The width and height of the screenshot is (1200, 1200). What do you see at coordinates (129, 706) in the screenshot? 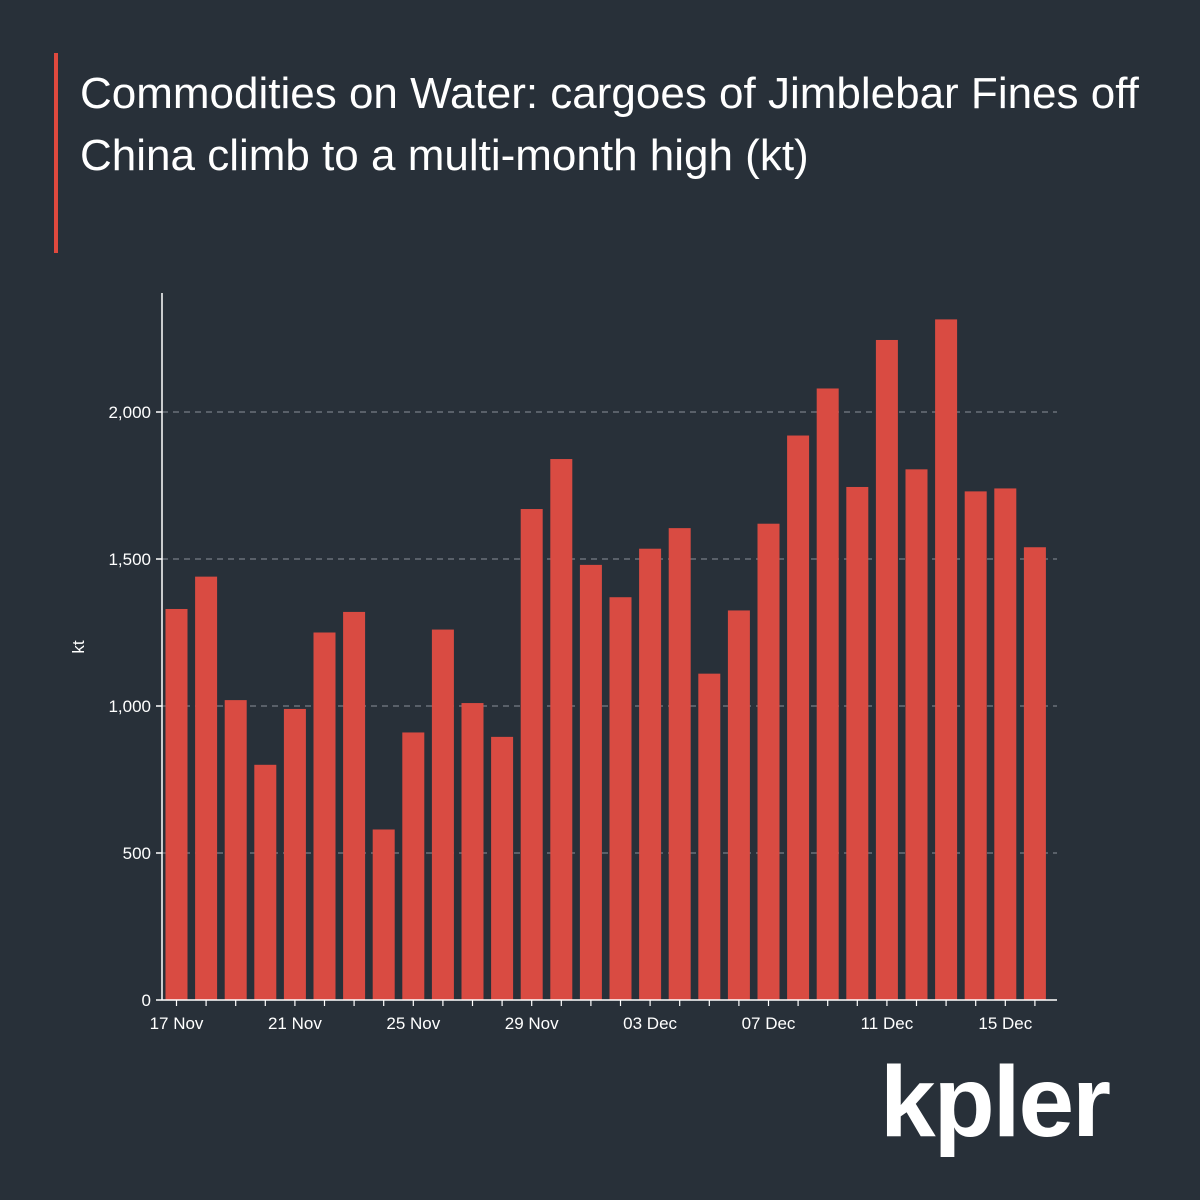
I see `y-tick-label: 1,000` at bounding box center [129, 706].